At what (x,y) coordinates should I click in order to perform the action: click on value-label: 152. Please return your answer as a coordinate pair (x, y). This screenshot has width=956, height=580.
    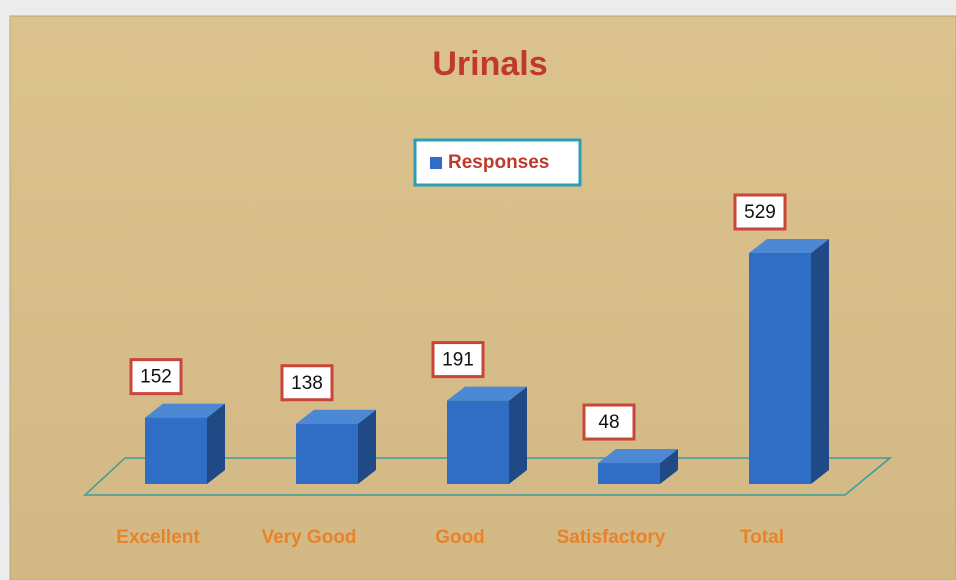
    Looking at the image, I should click on (156, 377).